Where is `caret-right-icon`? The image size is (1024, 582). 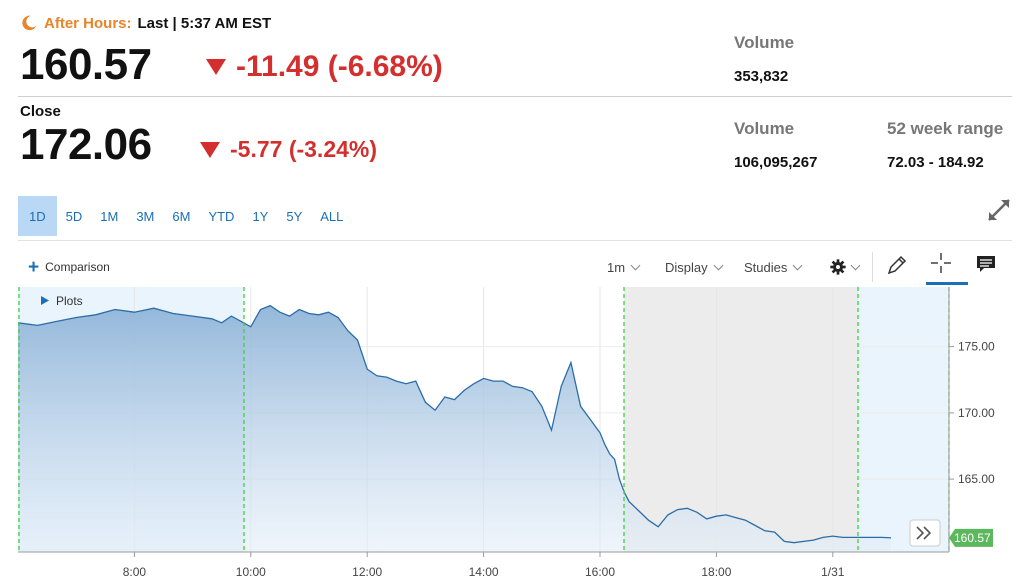
caret-right-icon is located at coordinates (45, 300).